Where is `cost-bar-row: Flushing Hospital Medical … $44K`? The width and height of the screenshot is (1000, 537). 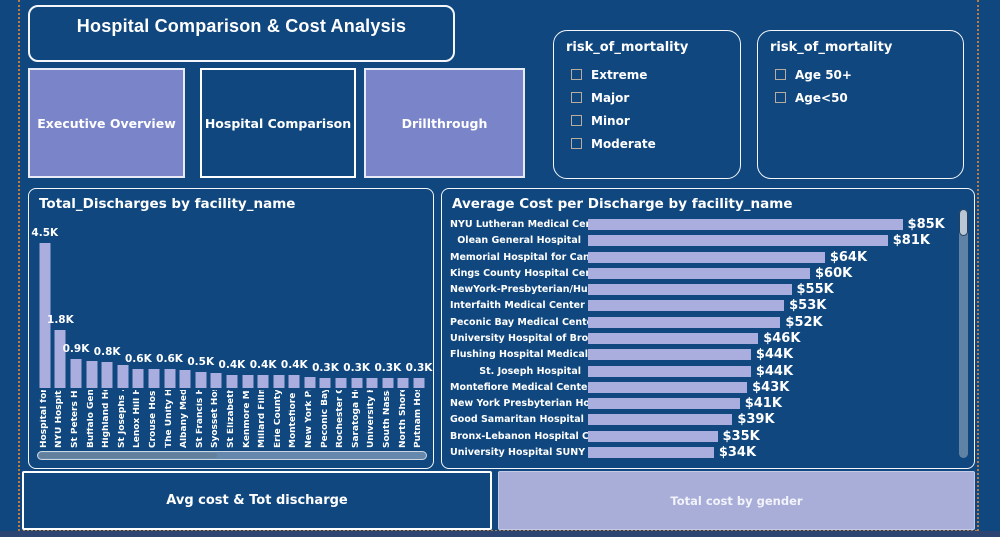 cost-bar-row: Flushing Hospital Medical … $44K is located at coordinates (700, 354).